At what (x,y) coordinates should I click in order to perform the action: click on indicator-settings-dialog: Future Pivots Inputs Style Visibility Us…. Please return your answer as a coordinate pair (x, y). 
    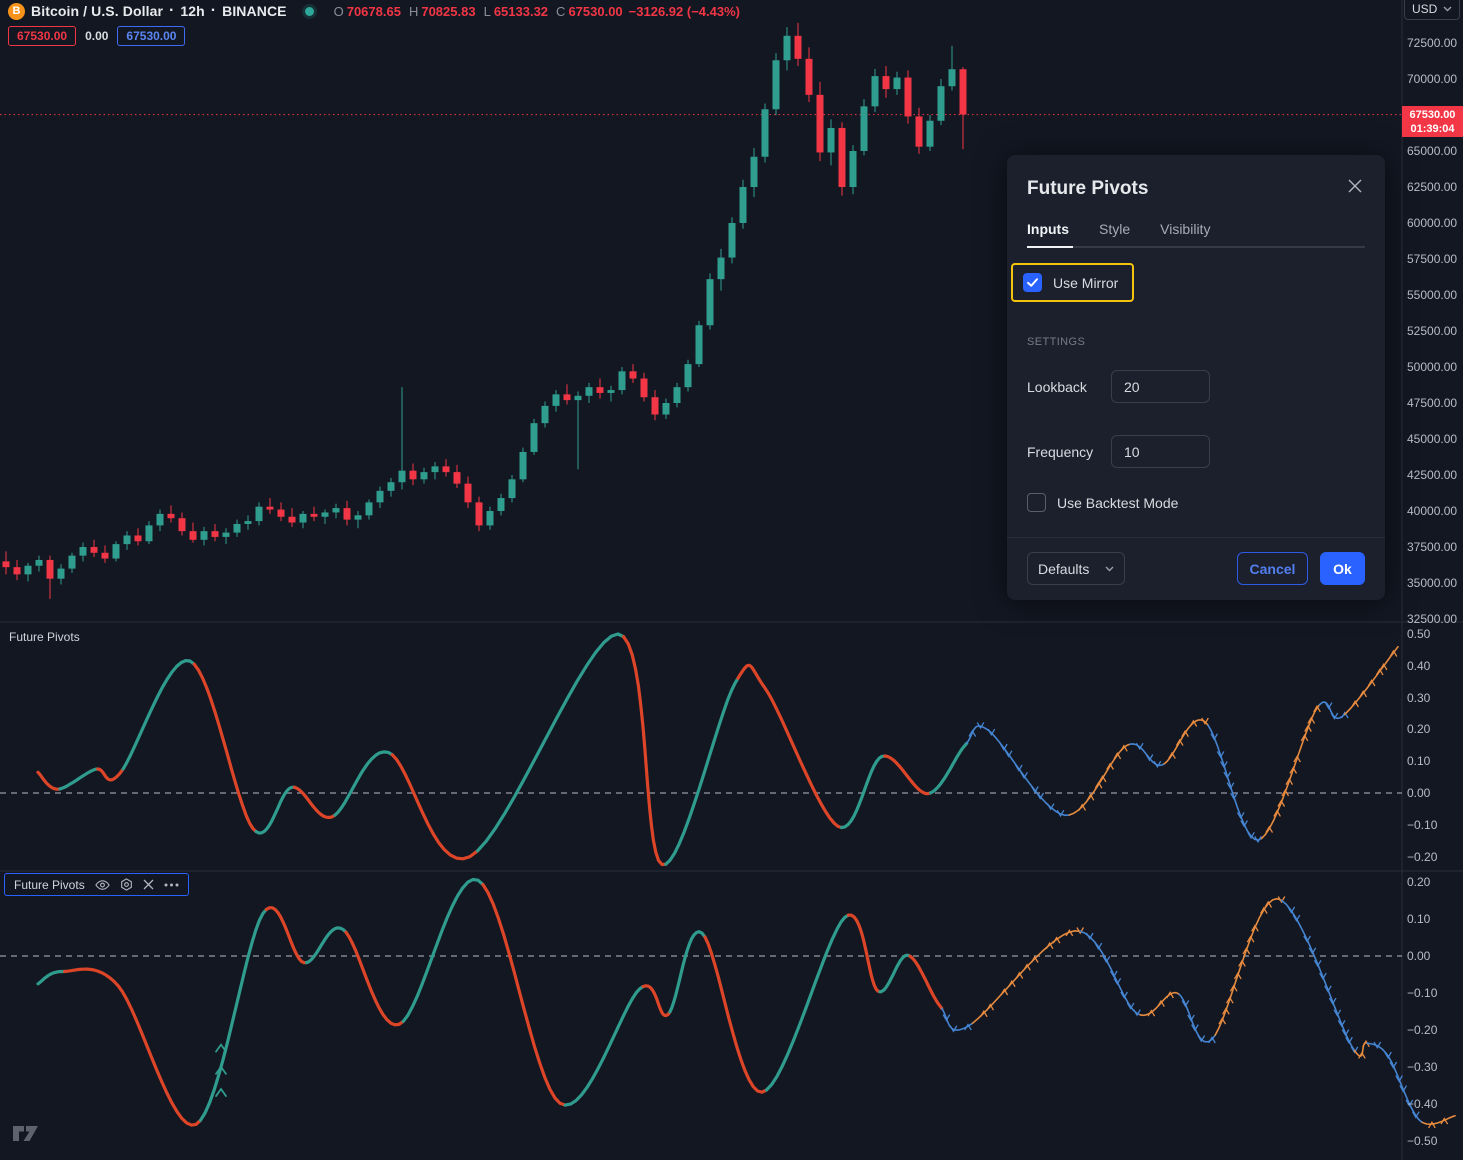
    Looking at the image, I should click on (1196, 377).